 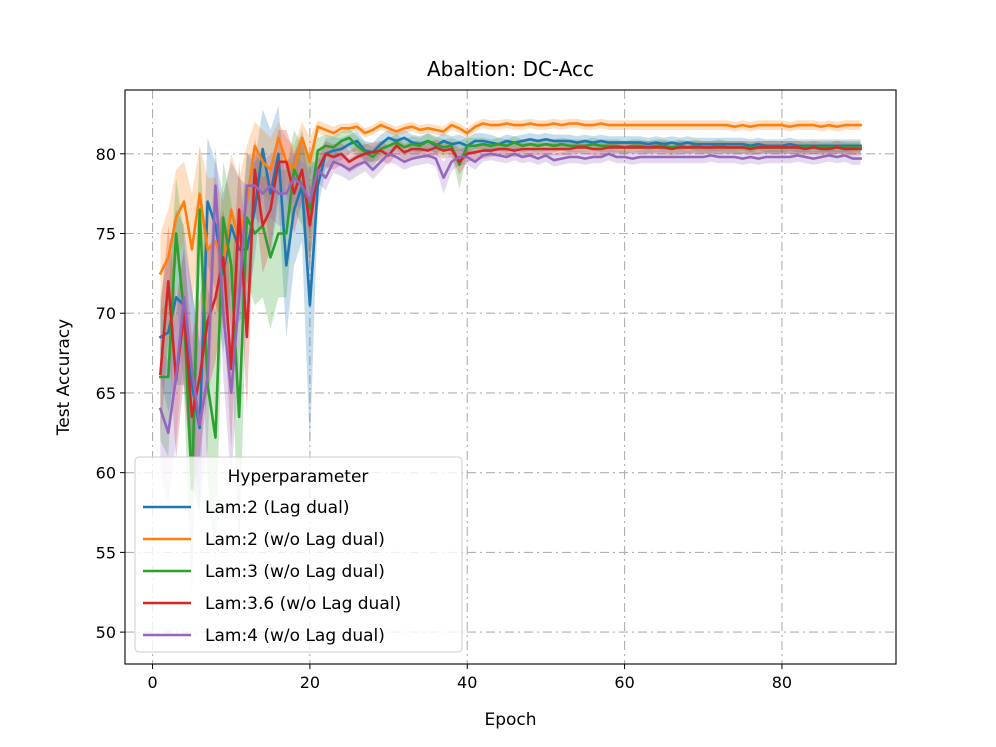 I want to click on x-tick-label: 60, so click(x=624, y=682).